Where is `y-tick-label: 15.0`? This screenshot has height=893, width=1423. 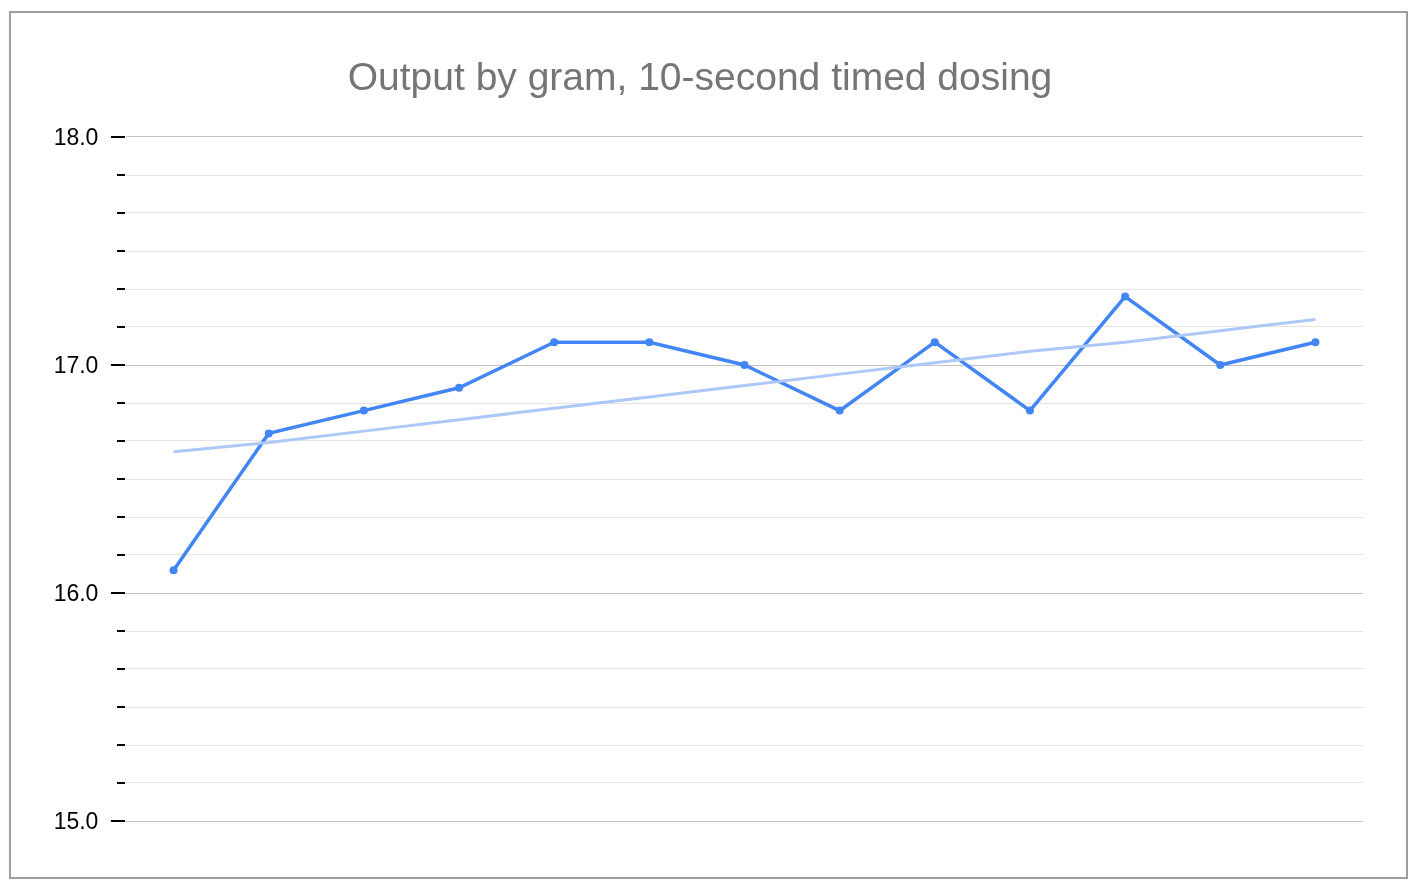 y-tick-label: 15.0 is located at coordinates (76, 821).